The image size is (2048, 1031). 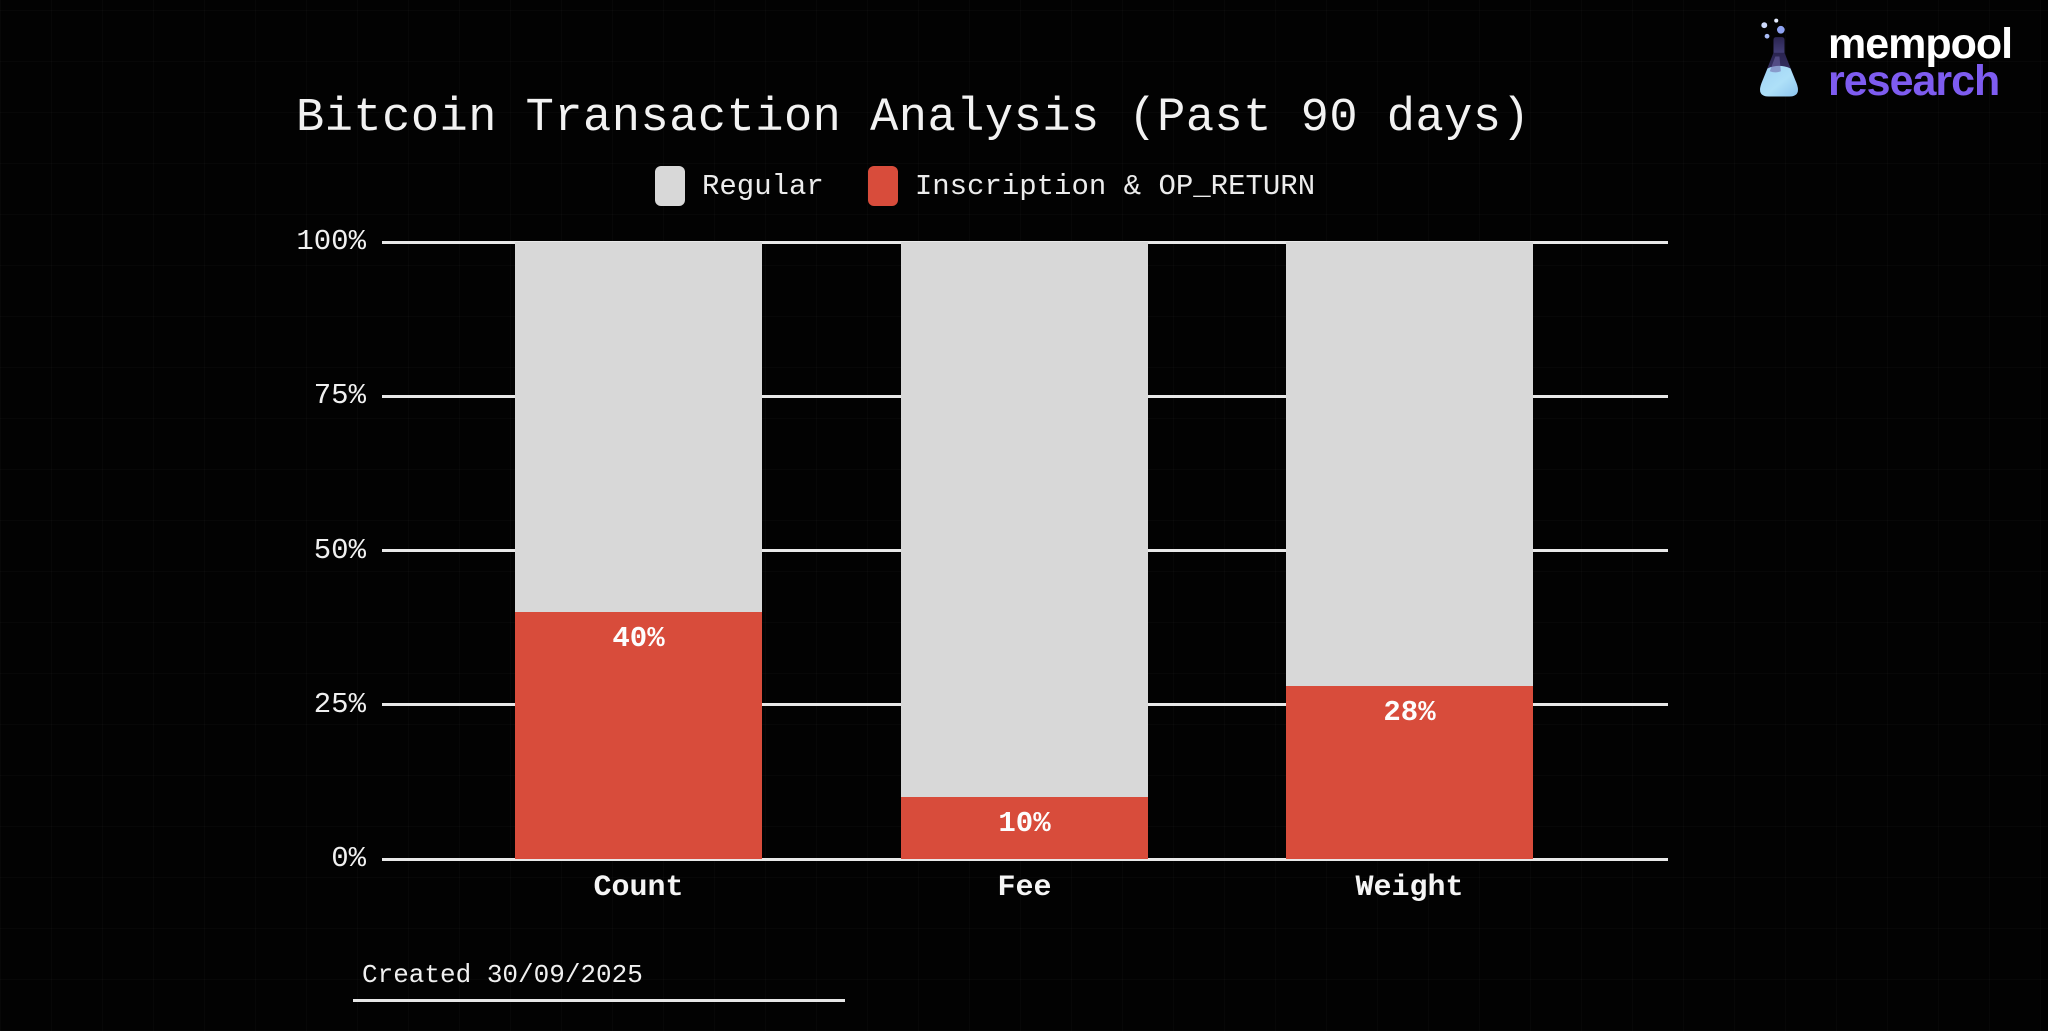 I want to click on bar-fee-regular-segment, so click(x=1024, y=520).